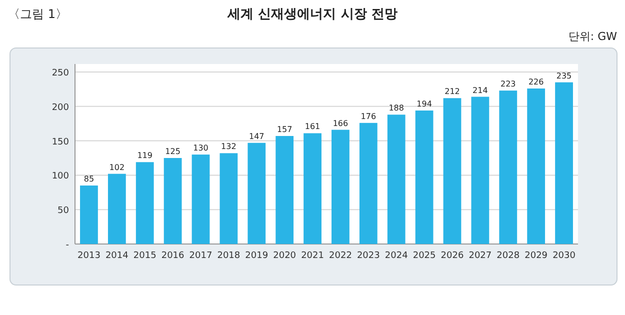 The height and width of the screenshot is (315, 625). What do you see at coordinates (117, 256) in the screenshot?
I see `x-tick-label: 2014` at bounding box center [117, 256].